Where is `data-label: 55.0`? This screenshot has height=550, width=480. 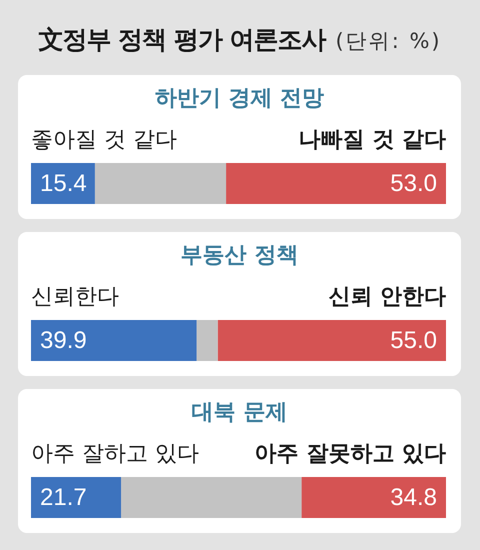 data-label: 55.0 is located at coordinates (413, 340).